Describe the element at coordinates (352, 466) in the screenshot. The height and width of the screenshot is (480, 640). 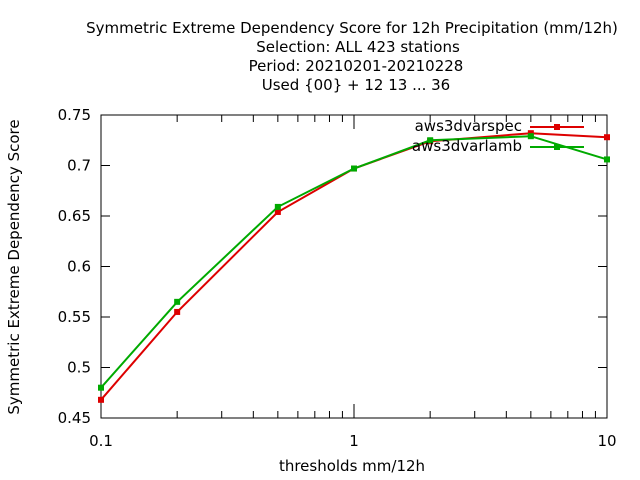
I see `x-axis-label: thresholds mm/12h` at that location.